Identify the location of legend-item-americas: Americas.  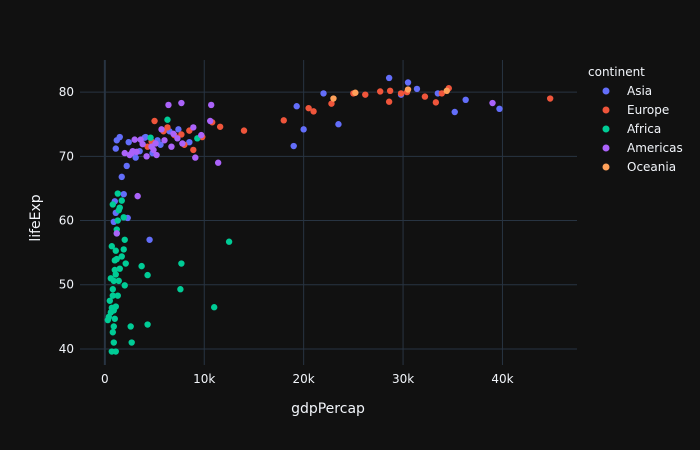
(642, 148).